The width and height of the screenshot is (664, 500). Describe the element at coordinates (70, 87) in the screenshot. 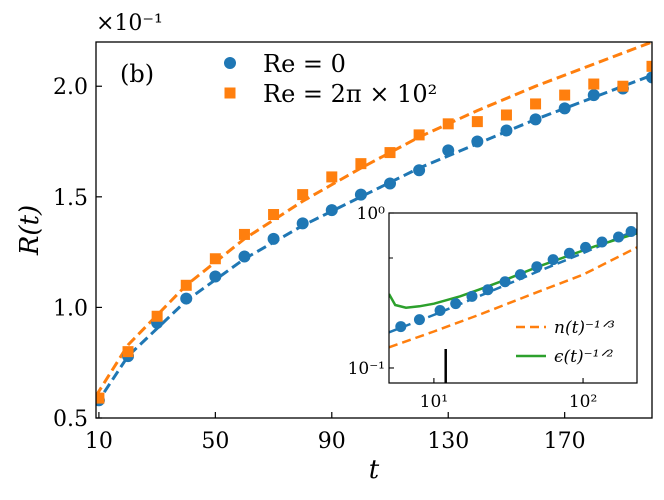

I see `y-tick-label-3: 2.0` at that location.